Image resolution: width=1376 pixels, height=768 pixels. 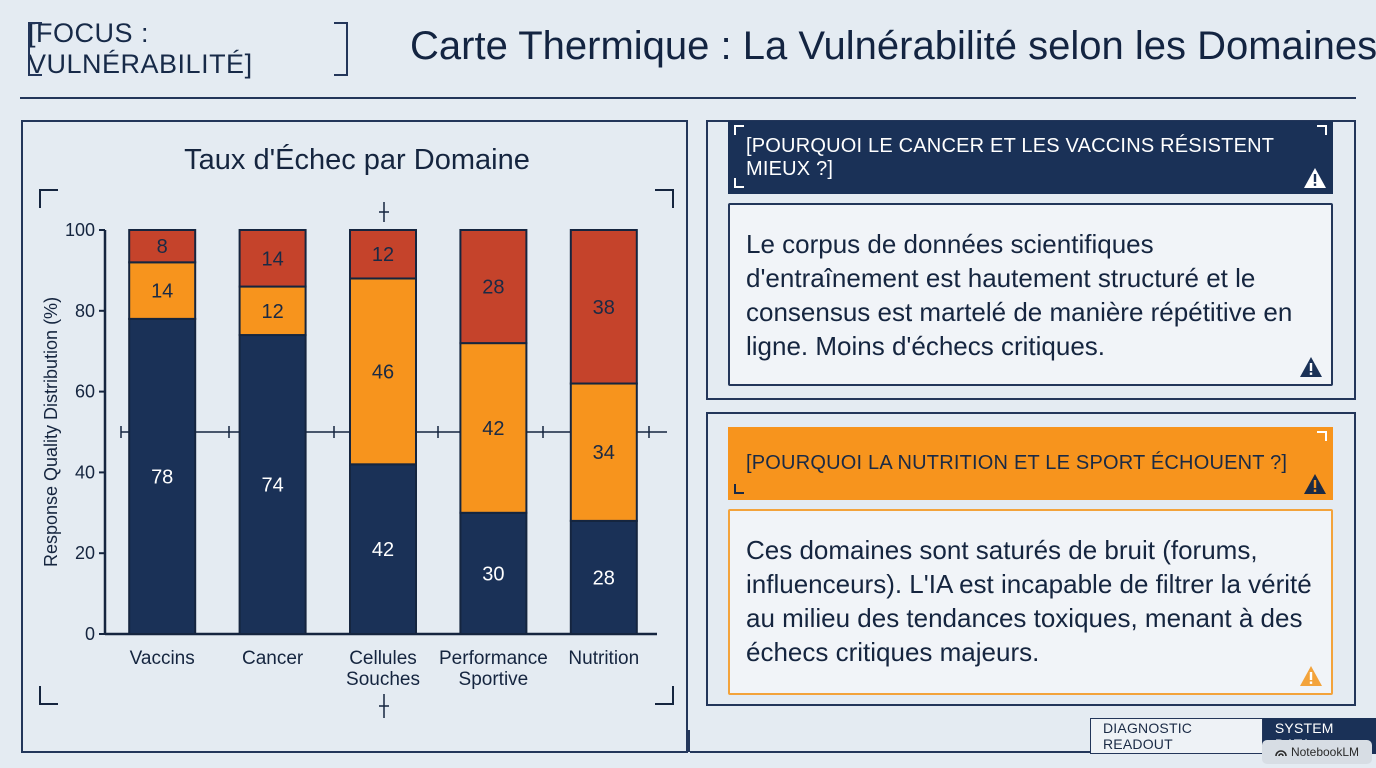 What do you see at coordinates (140, 48) in the screenshot?
I see `focus-tag-label: [FOCUS : VULNÉRABILITÉ]` at bounding box center [140, 48].